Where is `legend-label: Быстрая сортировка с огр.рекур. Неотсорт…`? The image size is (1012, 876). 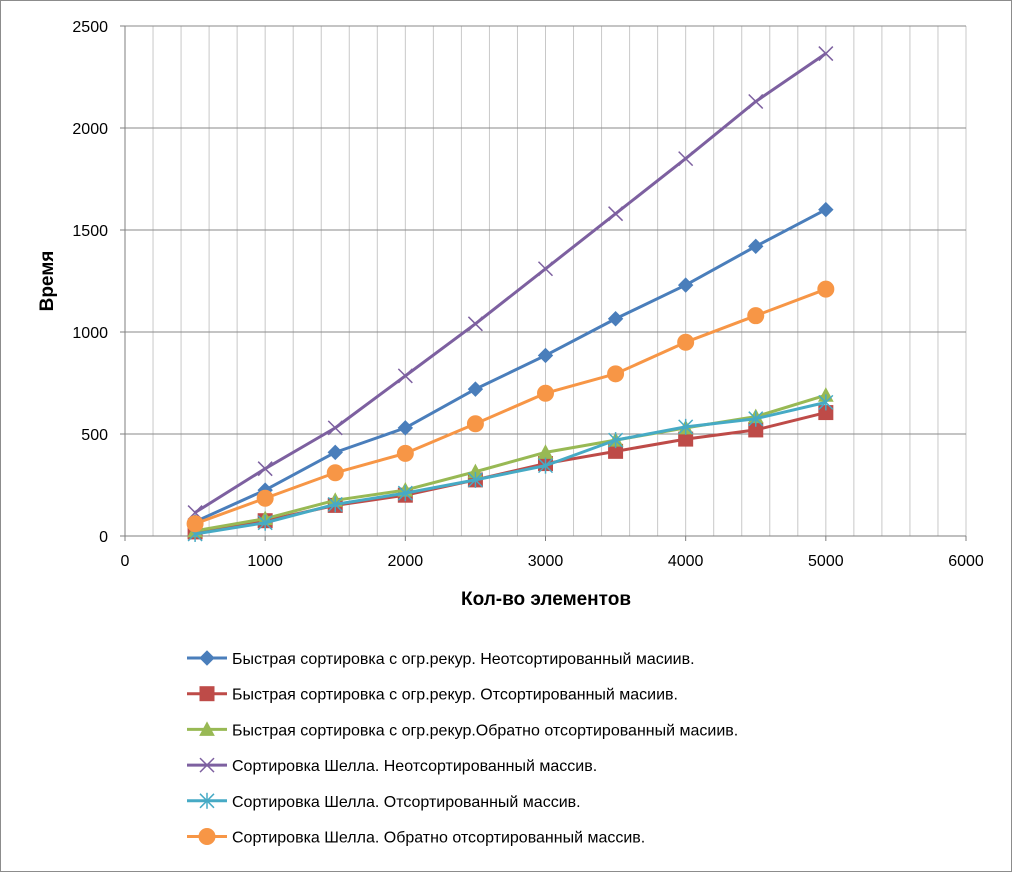
legend-label: Быстрая сортировка с огр.рекур. Неотсорт… is located at coordinates (463, 659).